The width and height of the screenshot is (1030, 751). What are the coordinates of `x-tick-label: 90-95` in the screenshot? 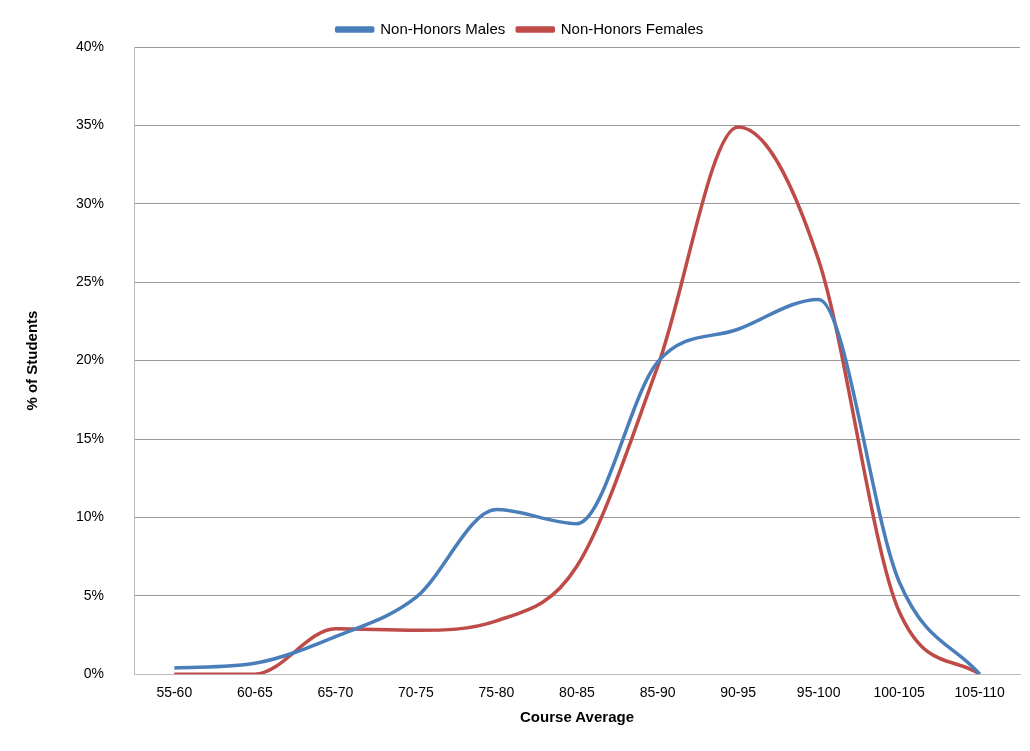 It's located at (738, 692).